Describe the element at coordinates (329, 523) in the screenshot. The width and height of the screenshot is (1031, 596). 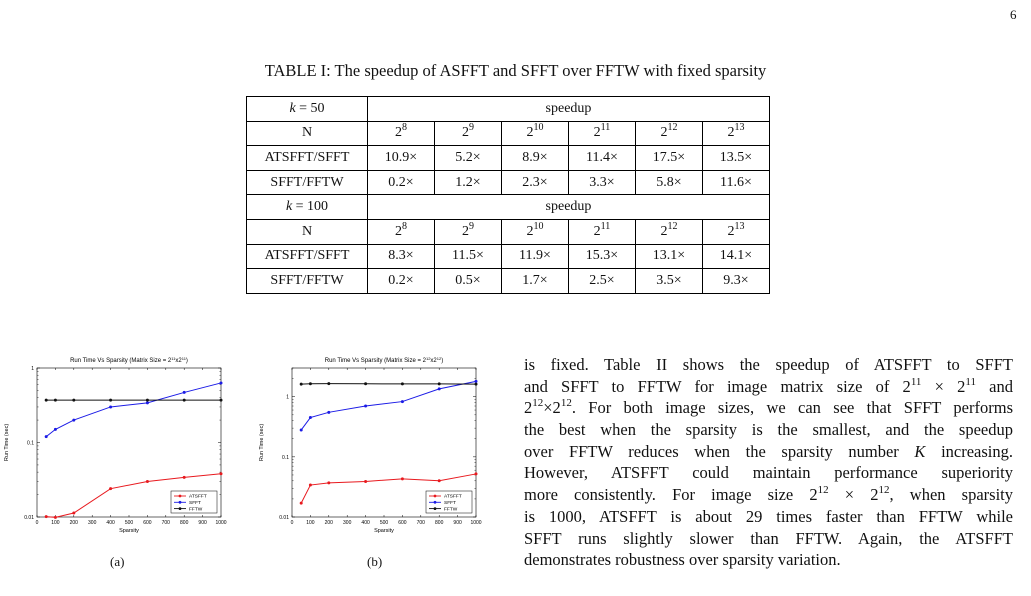
I see `x-tick-label: 200` at that location.